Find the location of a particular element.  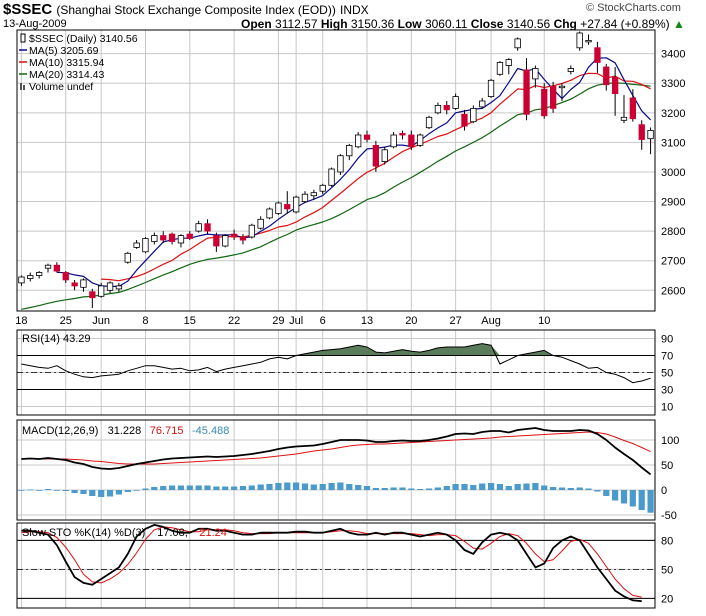

y-tick-label: 3300 is located at coordinates (673, 84).